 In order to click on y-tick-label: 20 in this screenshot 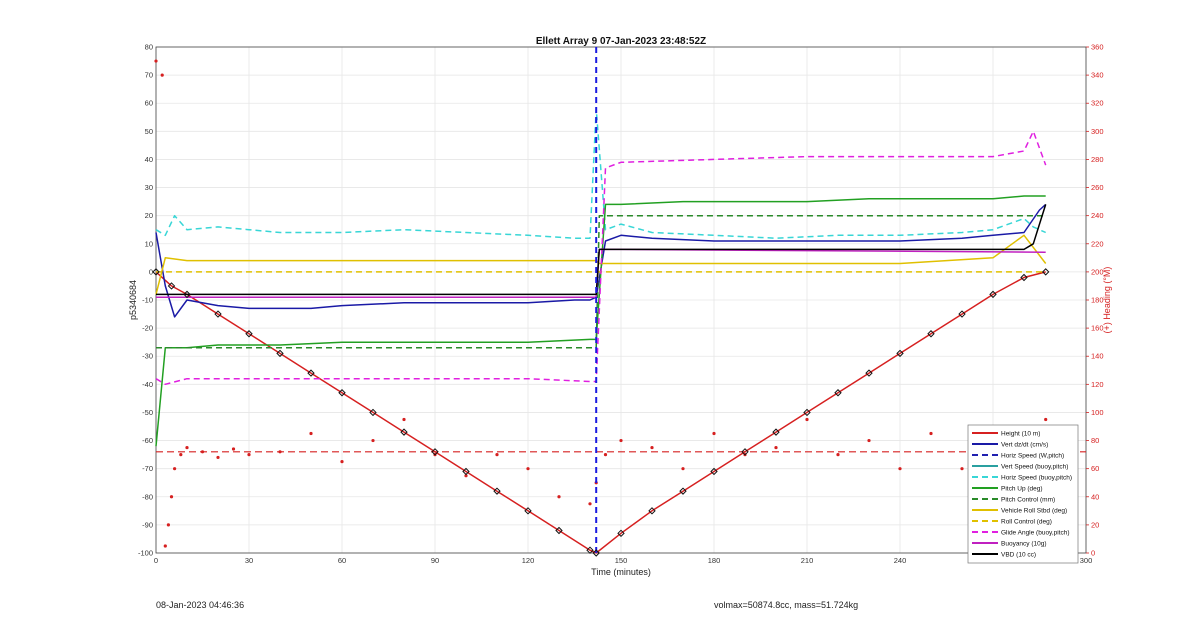, I will do `click(149, 215)`.